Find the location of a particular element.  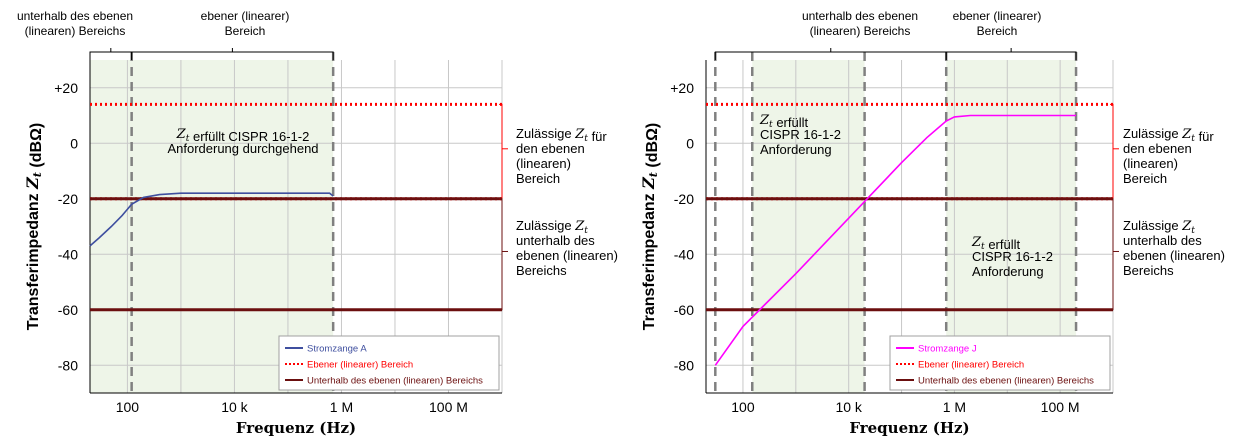

legend-entry: Stromzange J is located at coordinates (947, 349).